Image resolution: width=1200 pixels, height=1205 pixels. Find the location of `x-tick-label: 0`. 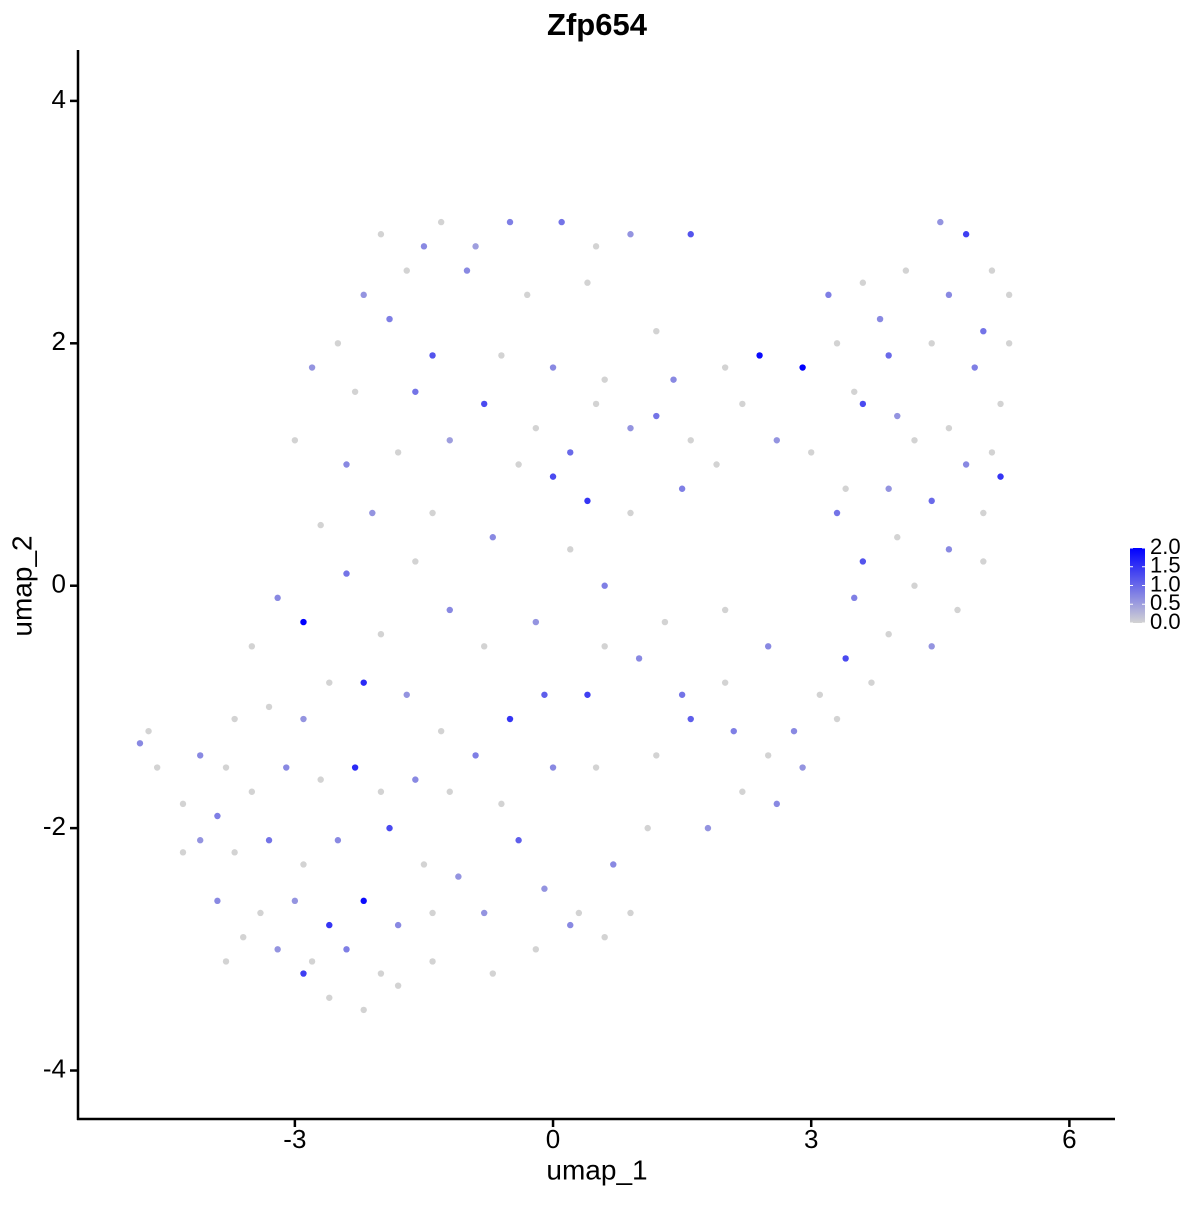

x-tick-label: 0 is located at coordinates (553, 1139).